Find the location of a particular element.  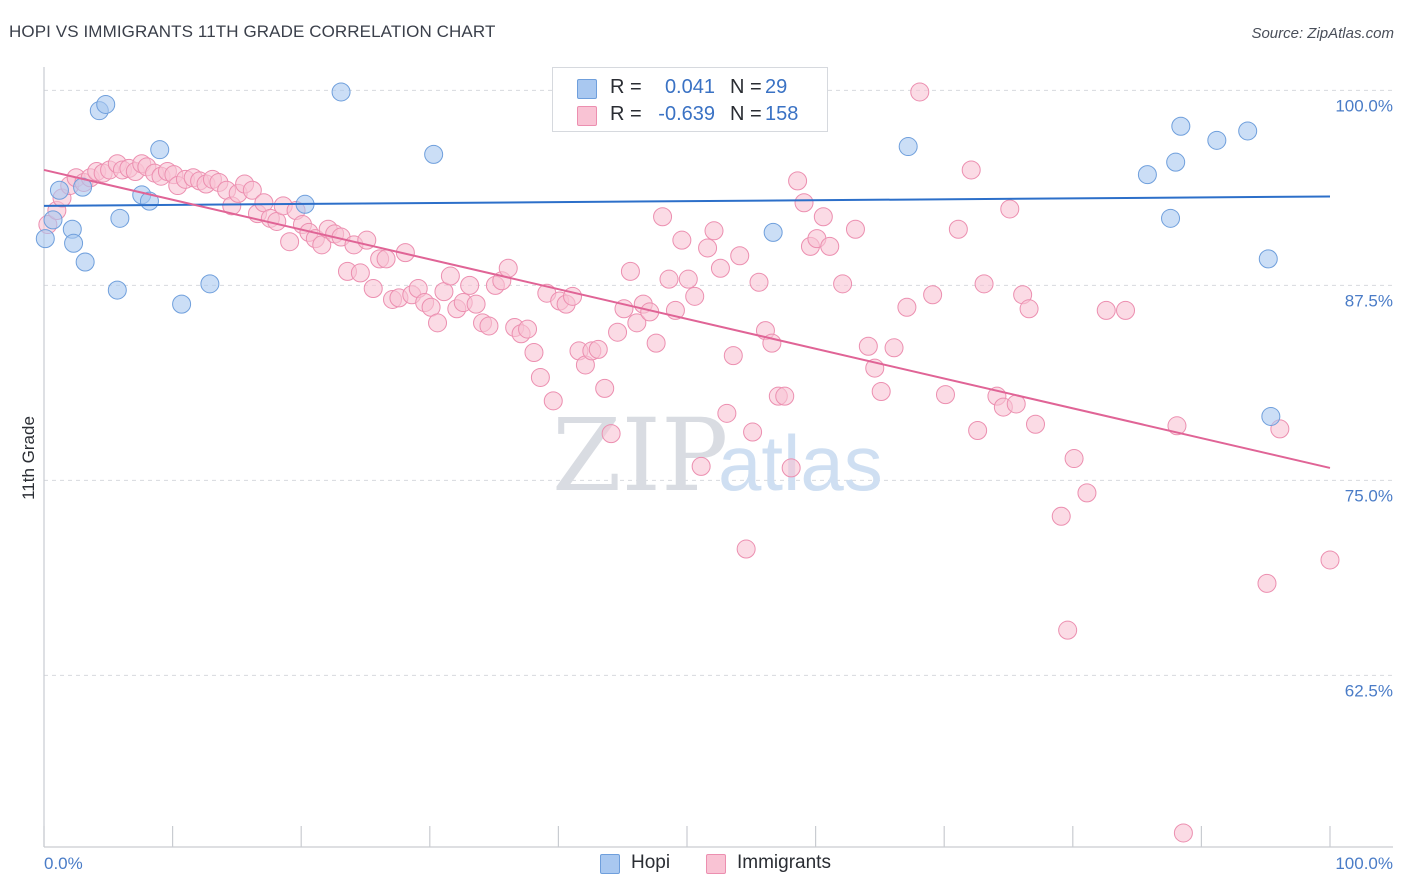

legend-row-hopi: R = 0.041 N = 29 is located at coordinates (690, 88).